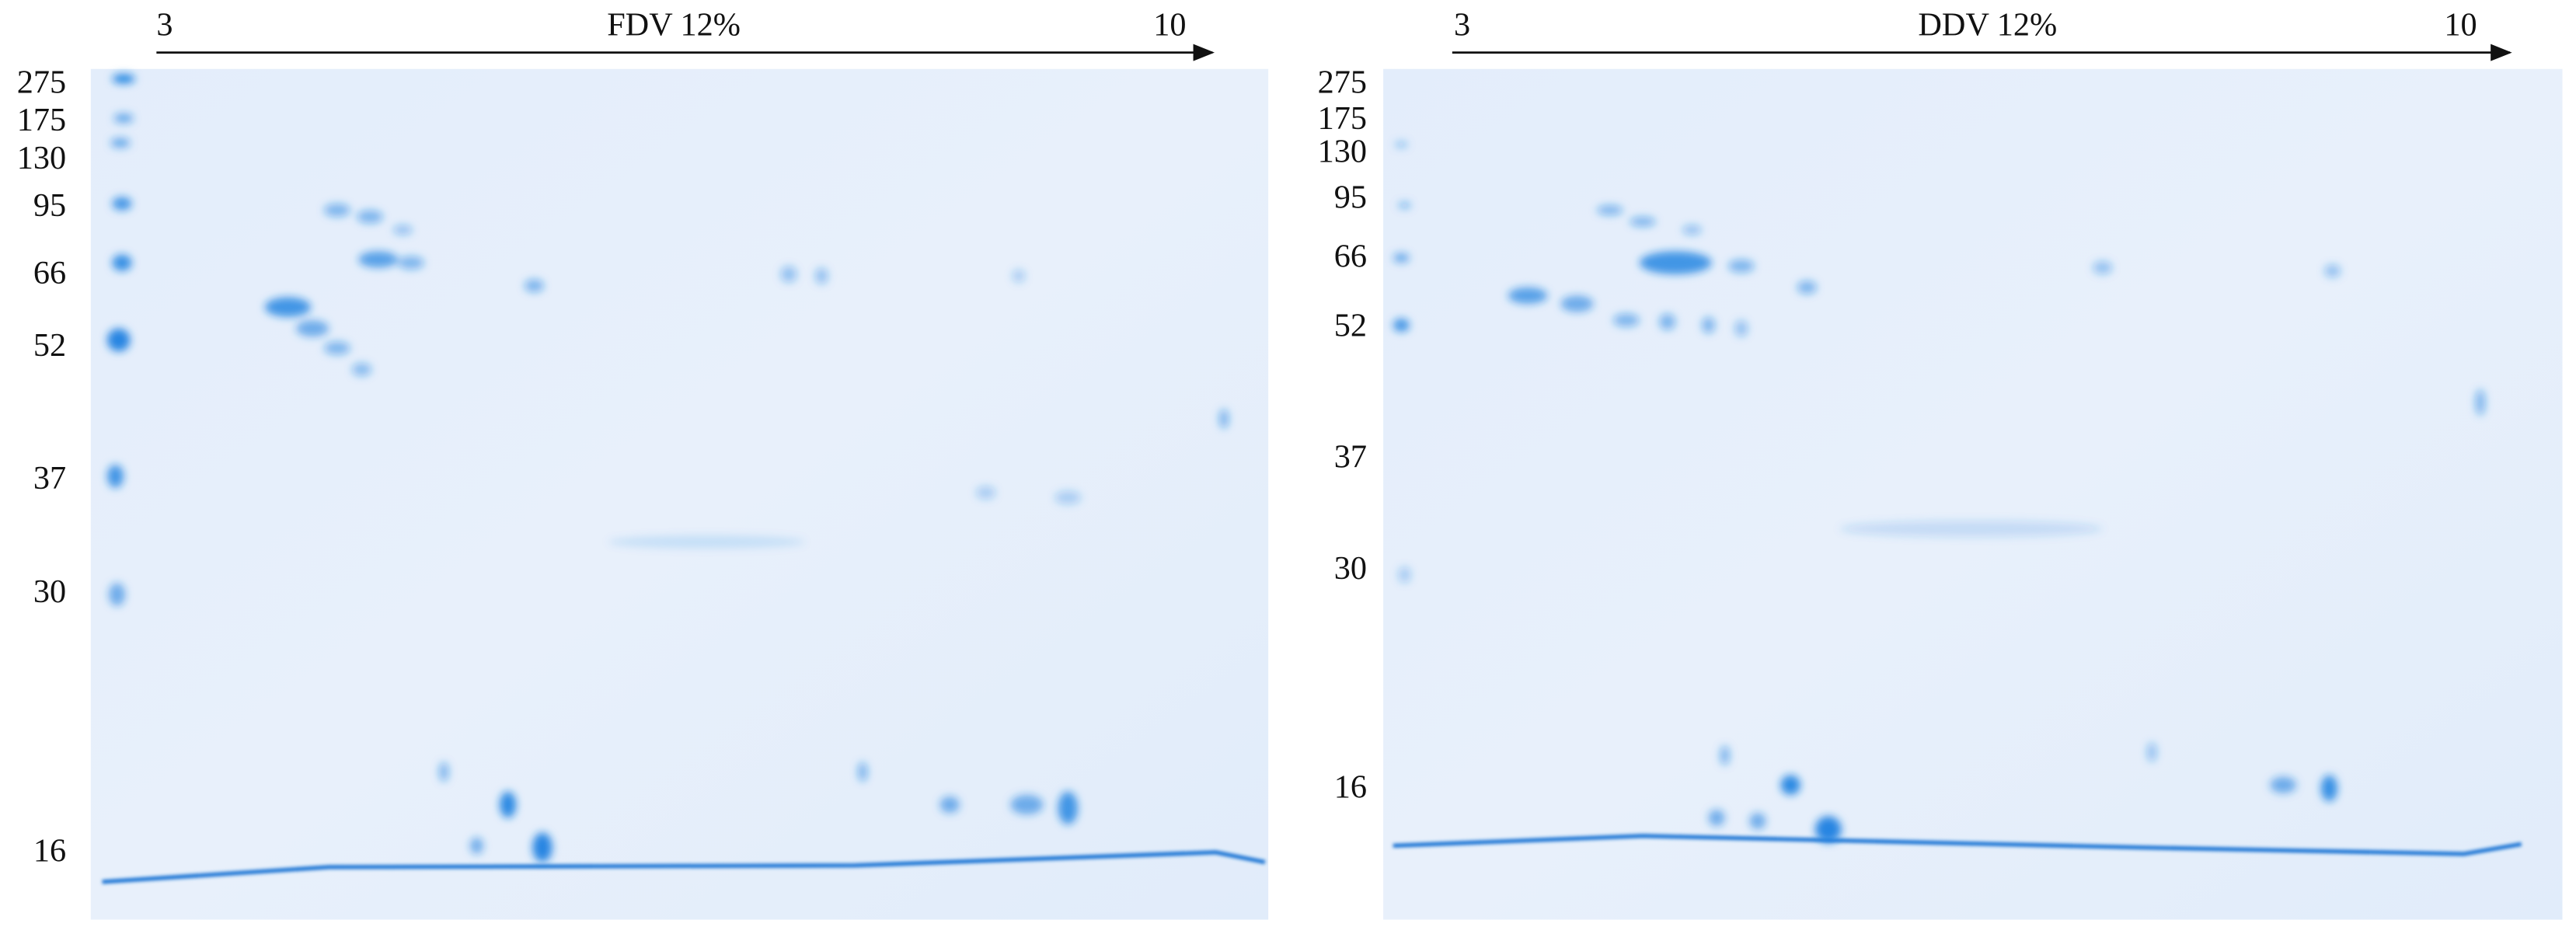 Image resolution: width=2576 pixels, height=941 pixels. What do you see at coordinates (674, 25) in the screenshot?
I see `panel-title: FDV 12%` at bounding box center [674, 25].